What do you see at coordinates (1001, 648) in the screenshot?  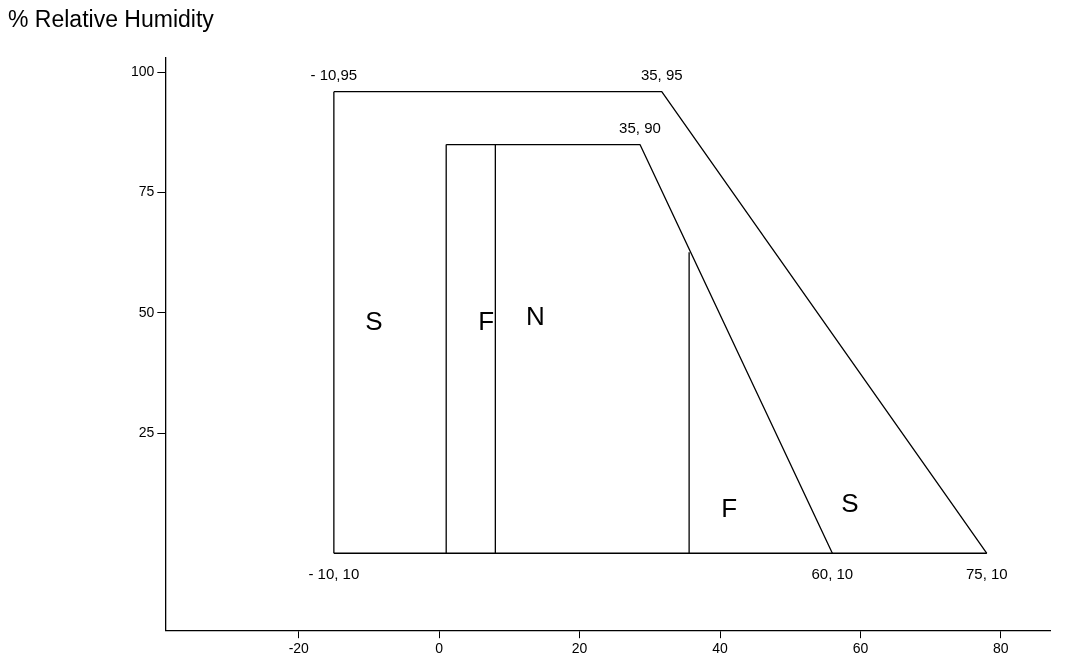 I see `x-tick-label: 80` at bounding box center [1001, 648].